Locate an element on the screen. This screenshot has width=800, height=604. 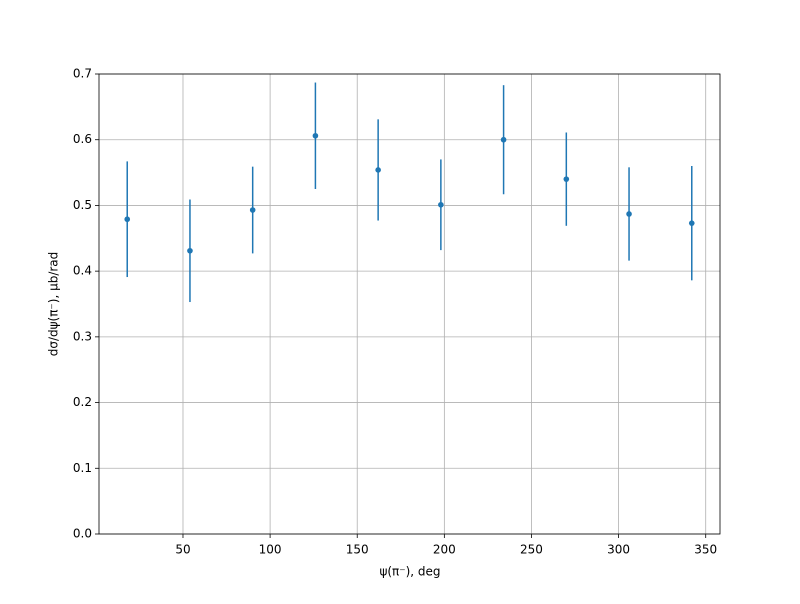
y-tick-label: 0.1 is located at coordinates (82, 468).